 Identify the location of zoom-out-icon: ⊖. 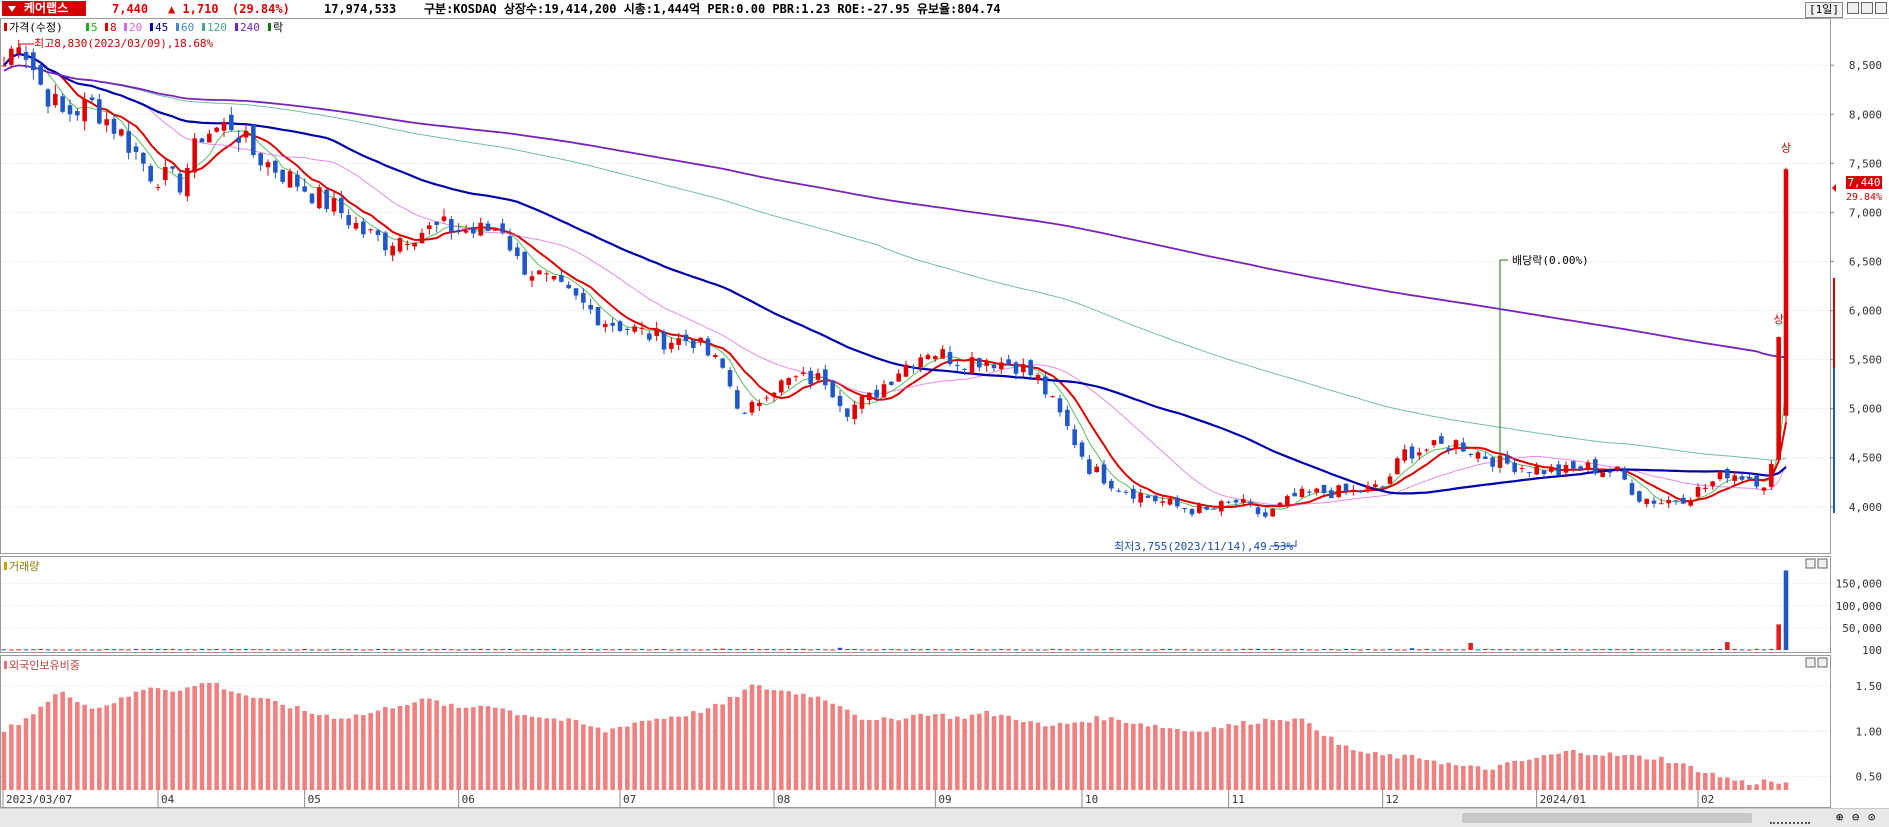
(1856, 817).